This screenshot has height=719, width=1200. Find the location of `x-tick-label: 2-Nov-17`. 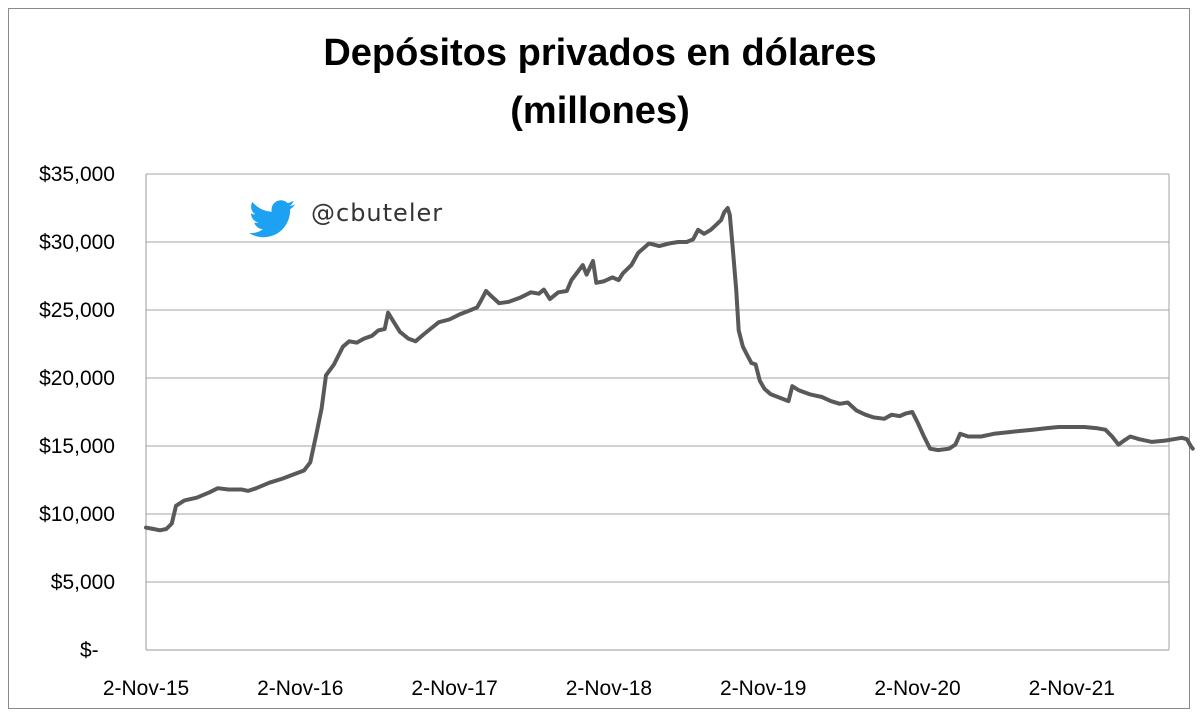

x-tick-label: 2-Nov-17 is located at coordinates (454, 688).